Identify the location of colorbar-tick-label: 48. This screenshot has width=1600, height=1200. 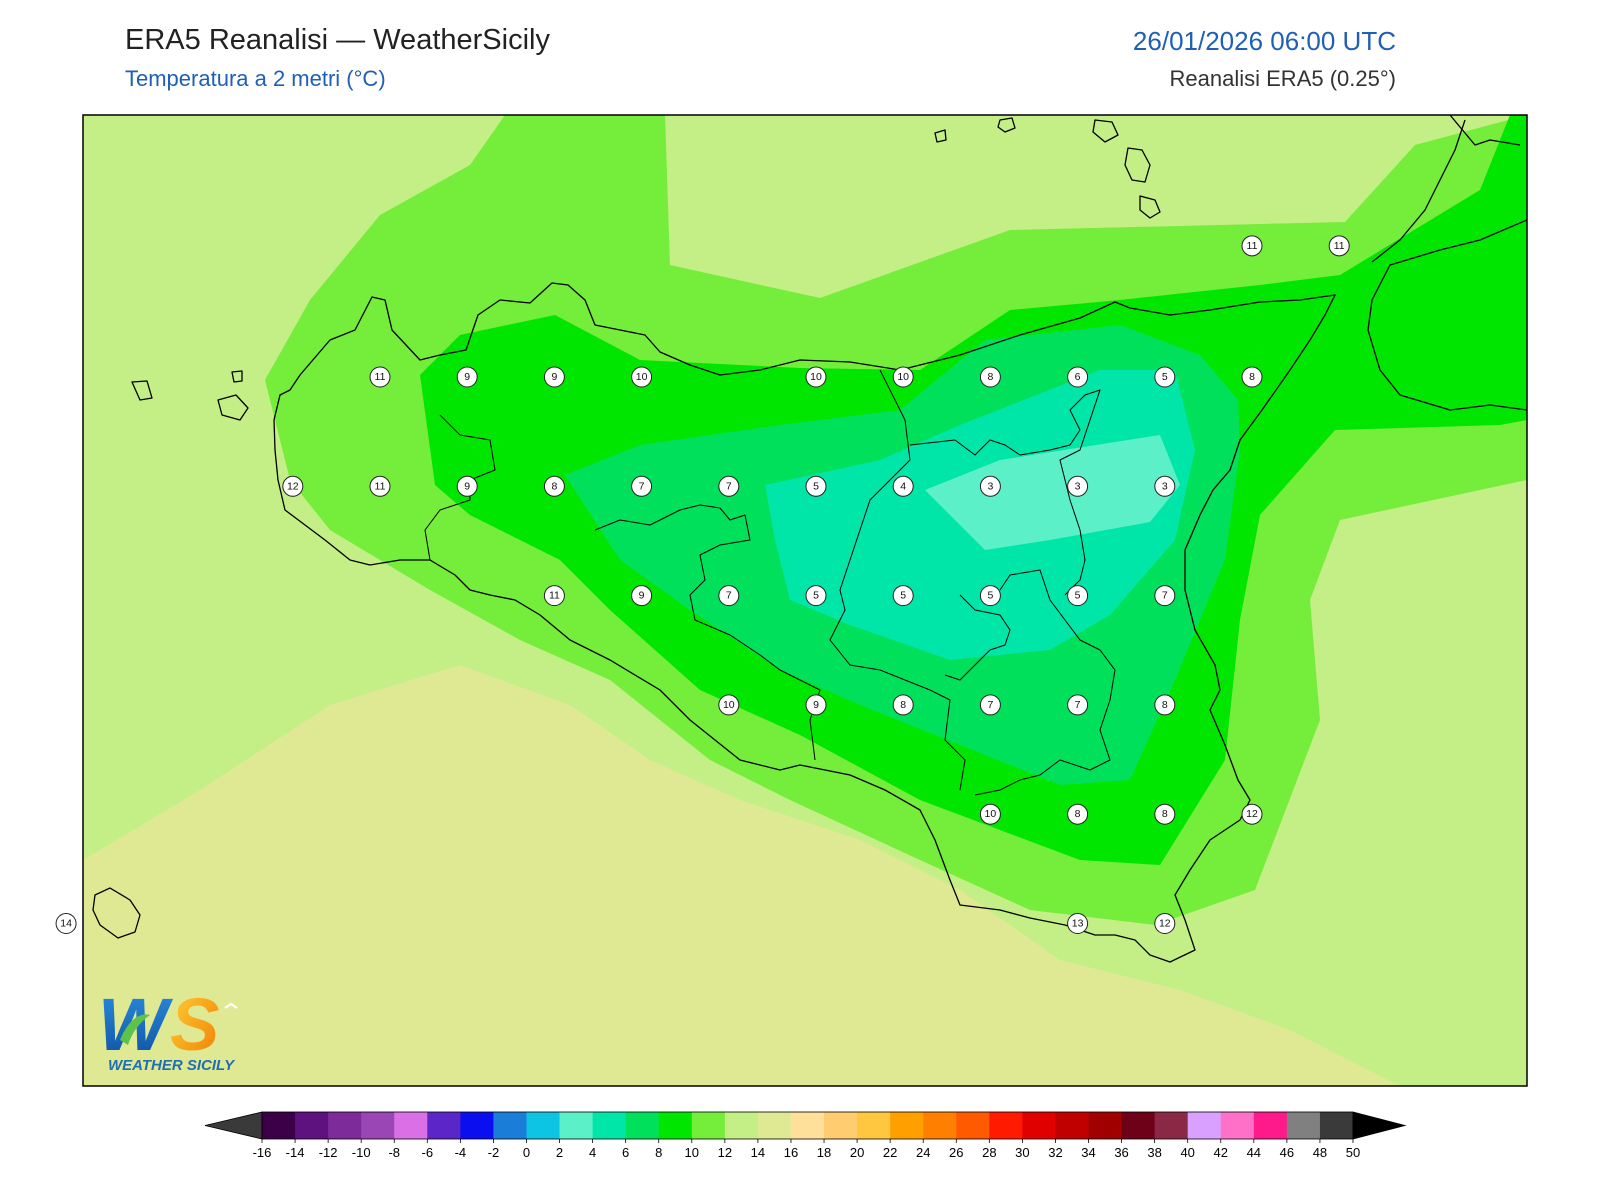
(1320, 1152).